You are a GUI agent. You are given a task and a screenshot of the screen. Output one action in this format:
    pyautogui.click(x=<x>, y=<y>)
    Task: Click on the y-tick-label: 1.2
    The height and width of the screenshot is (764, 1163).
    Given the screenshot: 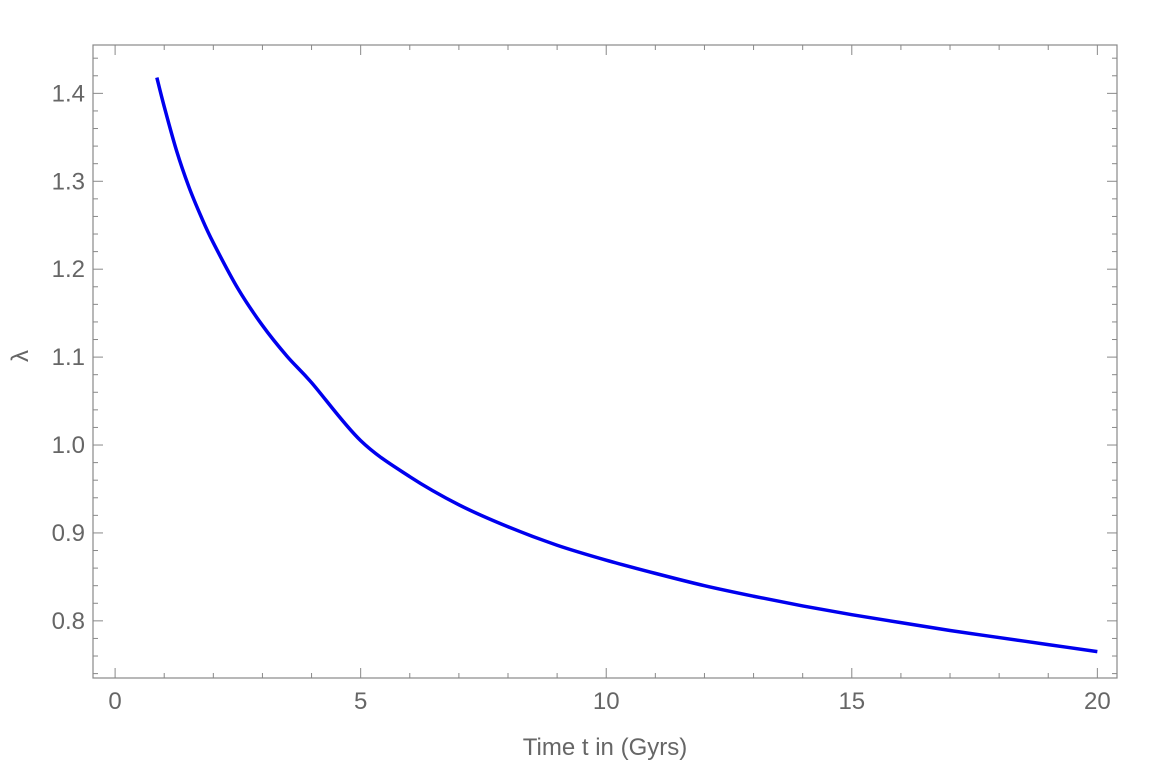 What is the action you would take?
    pyautogui.click(x=68, y=269)
    